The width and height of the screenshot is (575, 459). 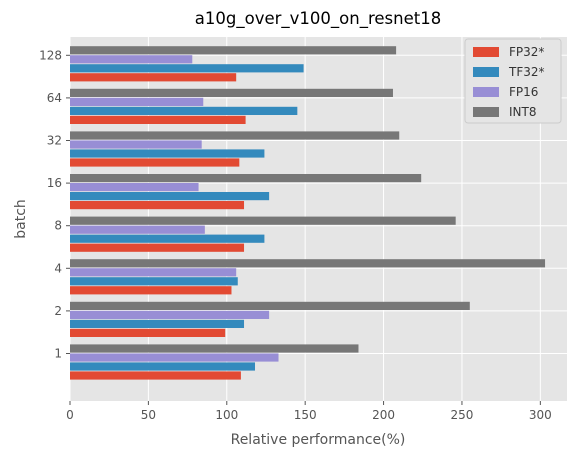 What do you see at coordinates (305, 415) in the screenshot?
I see `x-tick-label: 150` at bounding box center [305, 415].